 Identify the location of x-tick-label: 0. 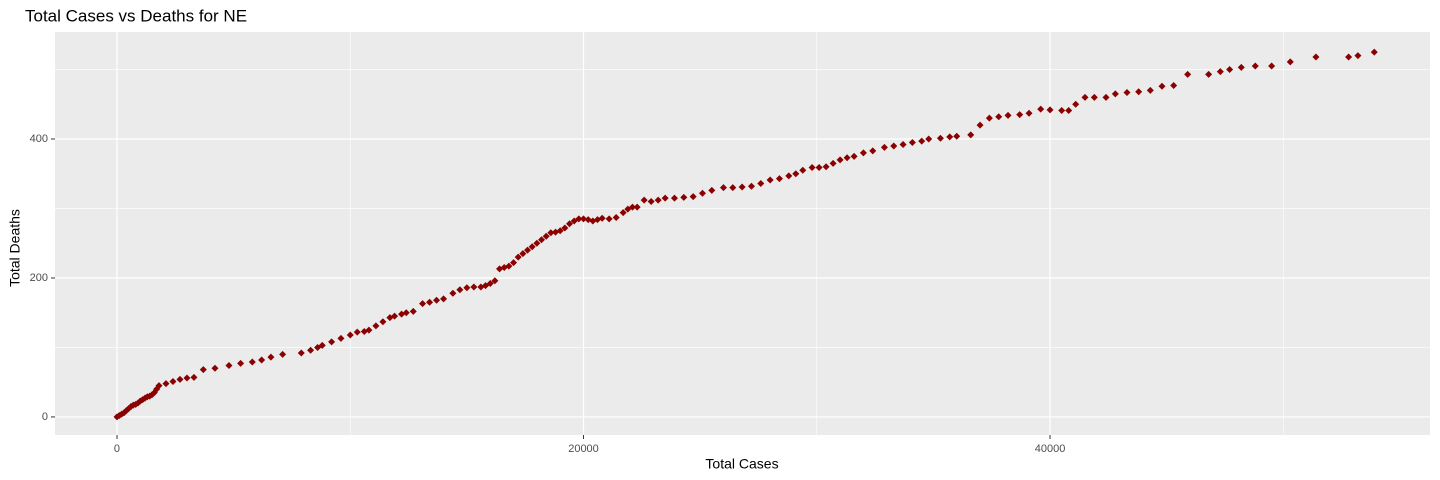
(117, 449).